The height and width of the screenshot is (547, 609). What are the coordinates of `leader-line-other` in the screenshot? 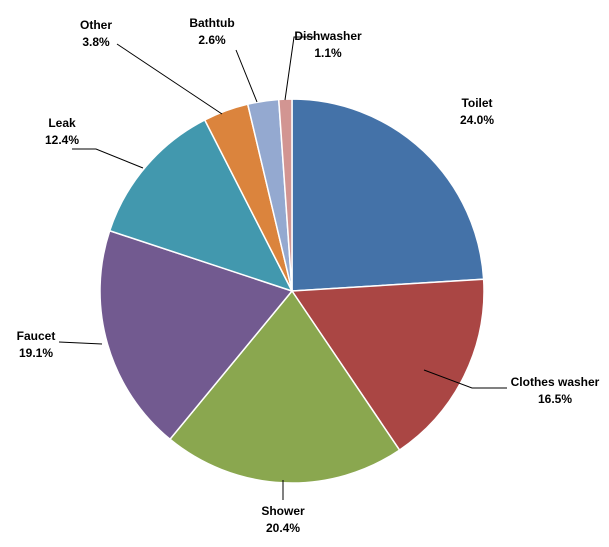 It's located at (169, 79).